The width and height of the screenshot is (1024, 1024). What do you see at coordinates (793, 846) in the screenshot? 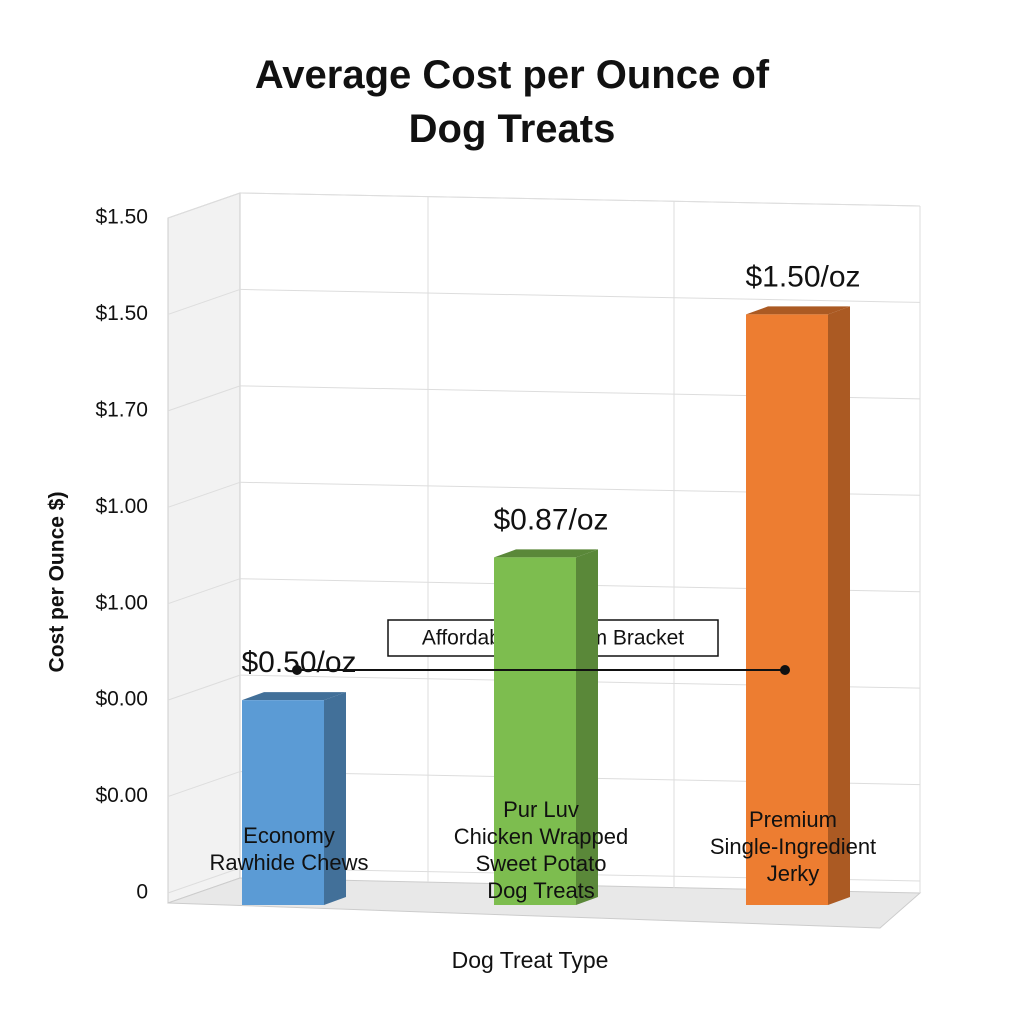
I see `x-tick-label: Premium Single-Ingredient Jerky` at bounding box center [793, 846].